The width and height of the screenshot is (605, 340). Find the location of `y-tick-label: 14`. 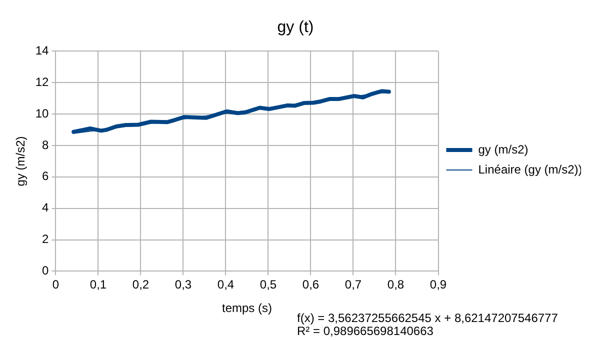

y-tick-label: 14 is located at coordinates (42, 51).